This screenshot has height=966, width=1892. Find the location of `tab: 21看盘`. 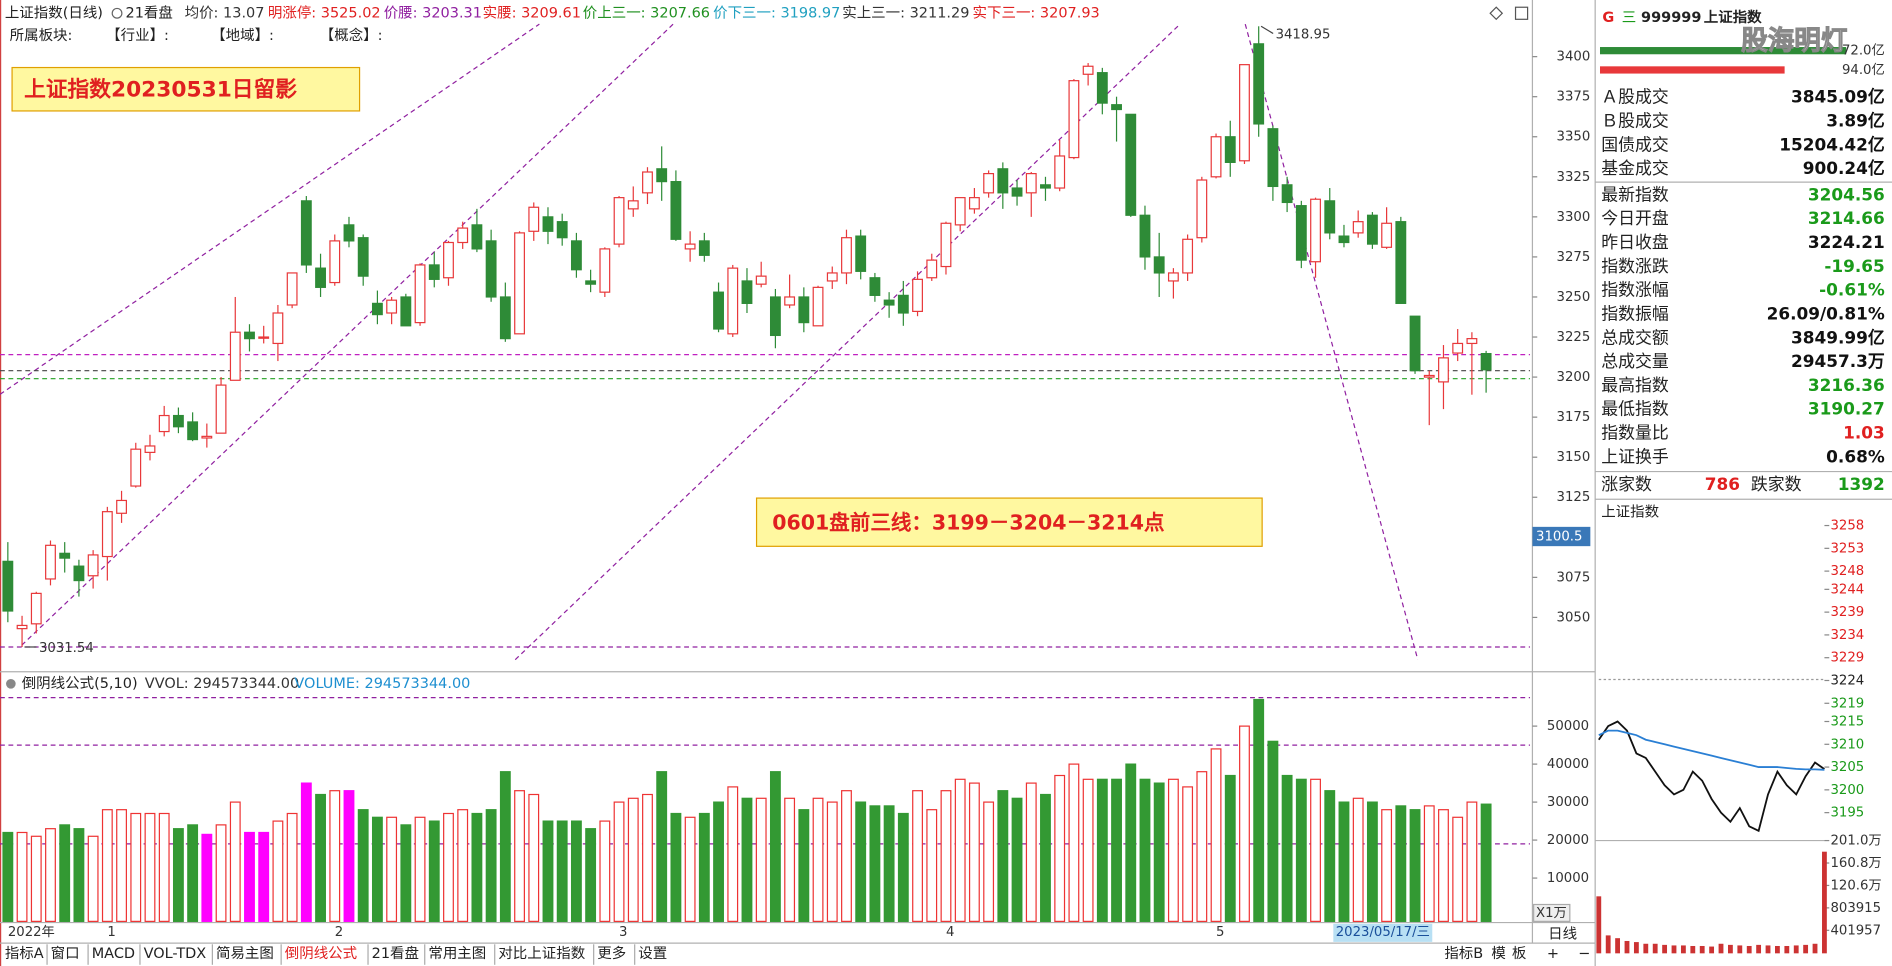

tab: 21看盘 is located at coordinates (395, 953).